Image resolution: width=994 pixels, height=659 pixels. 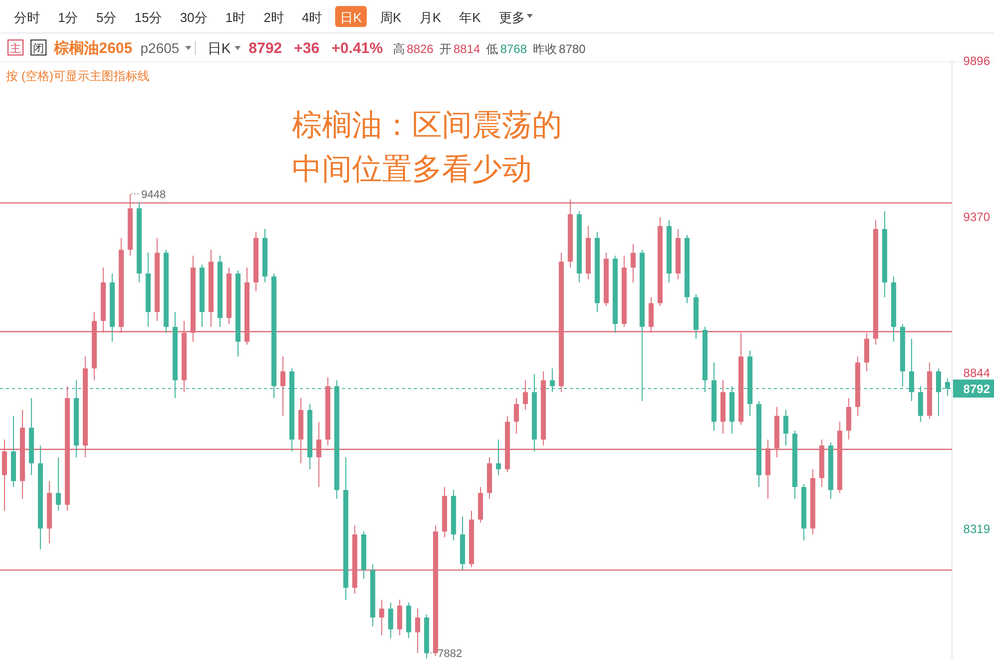 What do you see at coordinates (572, 49) in the screenshot?
I see `text: 8780` at bounding box center [572, 49].